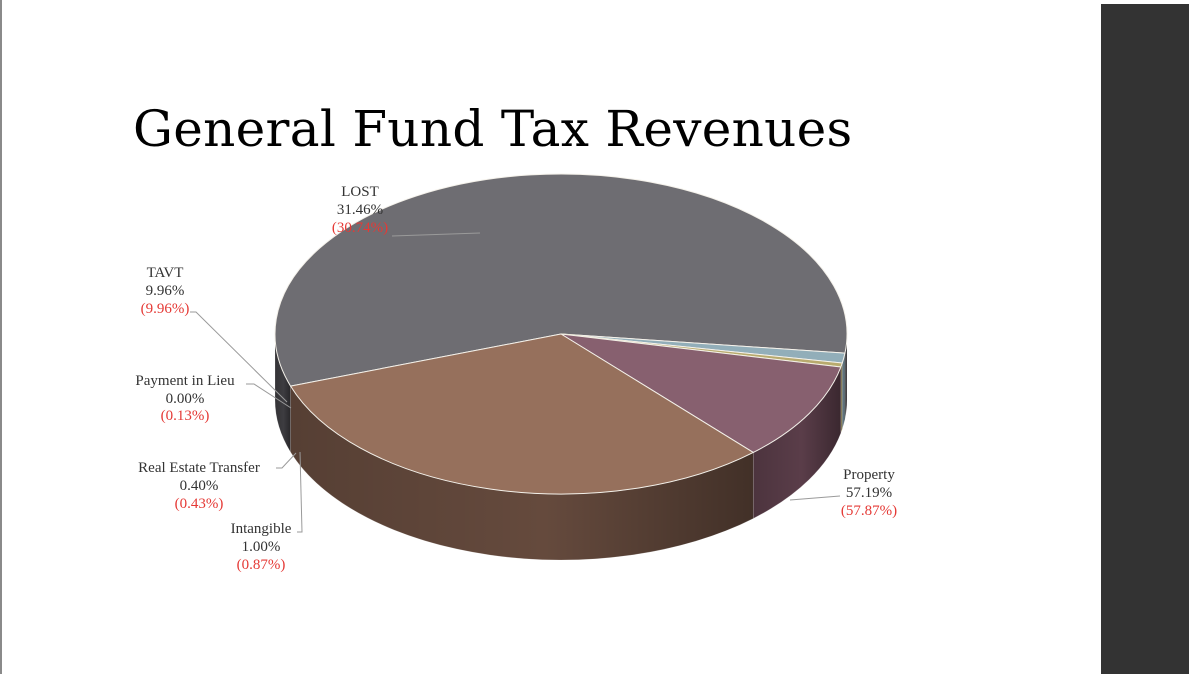 This screenshot has width=1189, height=674. Describe the element at coordinates (1, 337) in the screenshot. I see `slide-left-edge` at that location.